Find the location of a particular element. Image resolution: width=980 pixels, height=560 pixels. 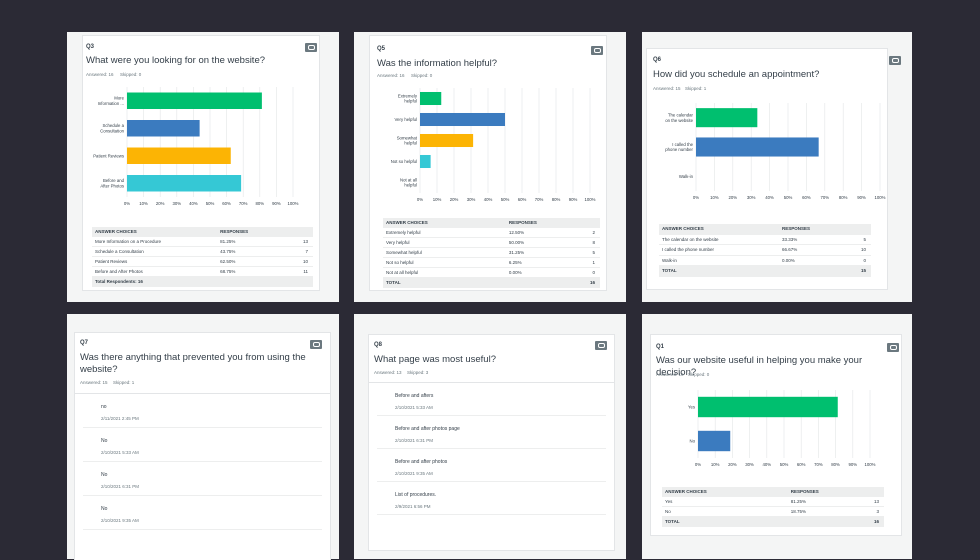

bar-chart: 0% 10% 20% 30% 40% 50% 60% 70% 80% 90% 100% Yes No is located at coordinates (782, 428).